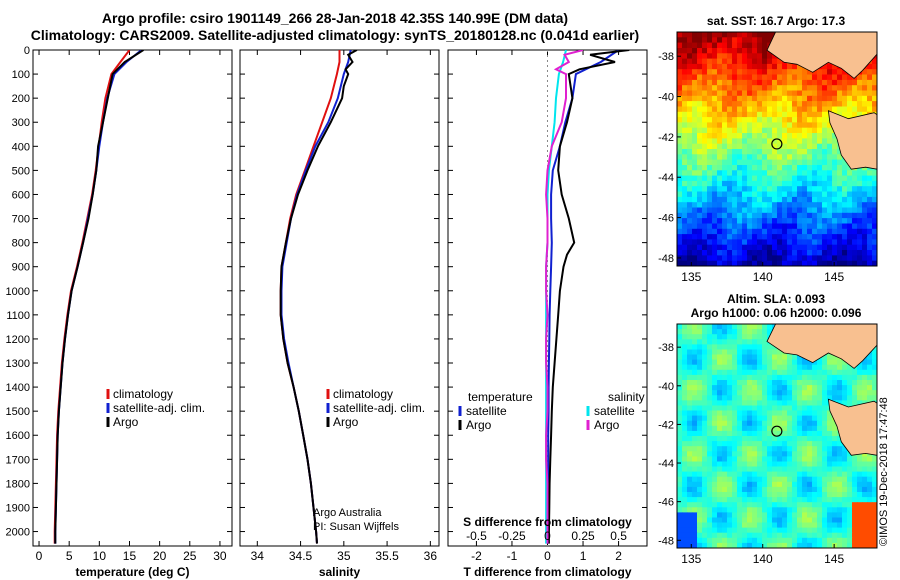 This screenshot has height=580, width=900. I want to click on land-mainland, so click(821, 55).